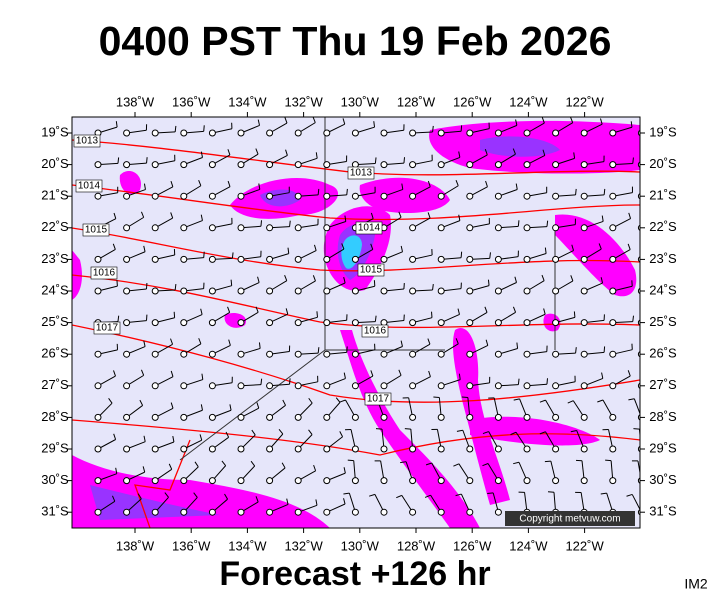 This screenshot has width=711, height=600. I want to click on lat-label: 23˚S, so click(55, 258).